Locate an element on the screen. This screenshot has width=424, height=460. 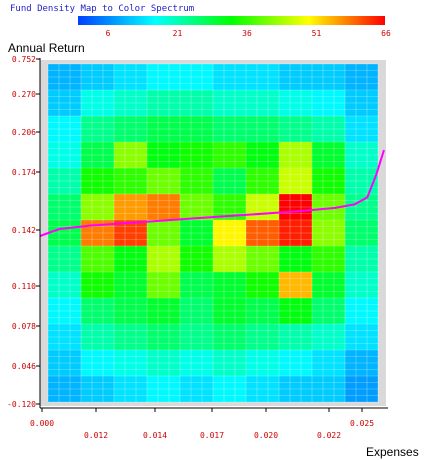
y-tick-label: 0.174 is located at coordinates (24, 172).